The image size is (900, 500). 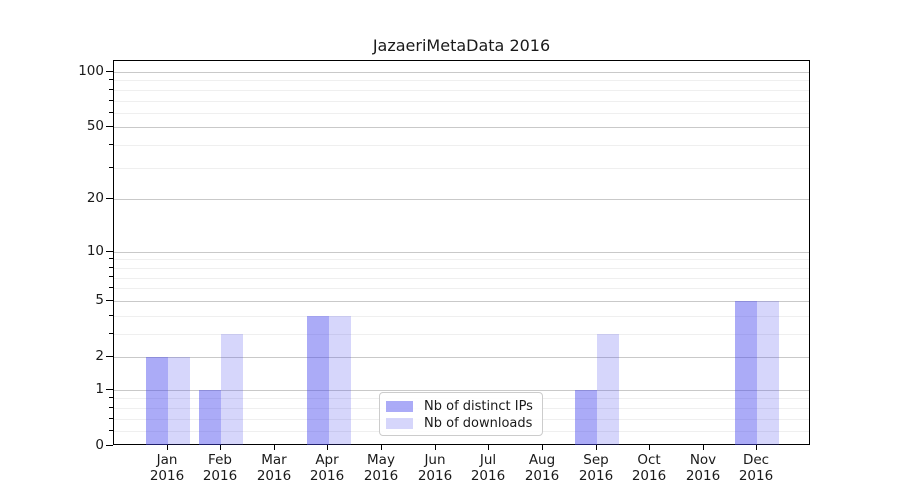 I want to click on y-tick-label: 5, so click(x=99, y=300).